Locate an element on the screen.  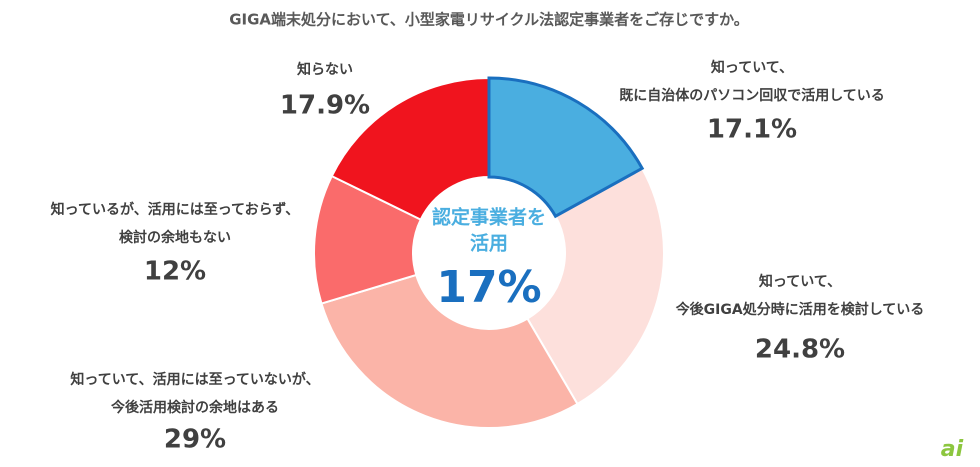
slice-label: 検討の余地もない is located at coordinates (175, 237).